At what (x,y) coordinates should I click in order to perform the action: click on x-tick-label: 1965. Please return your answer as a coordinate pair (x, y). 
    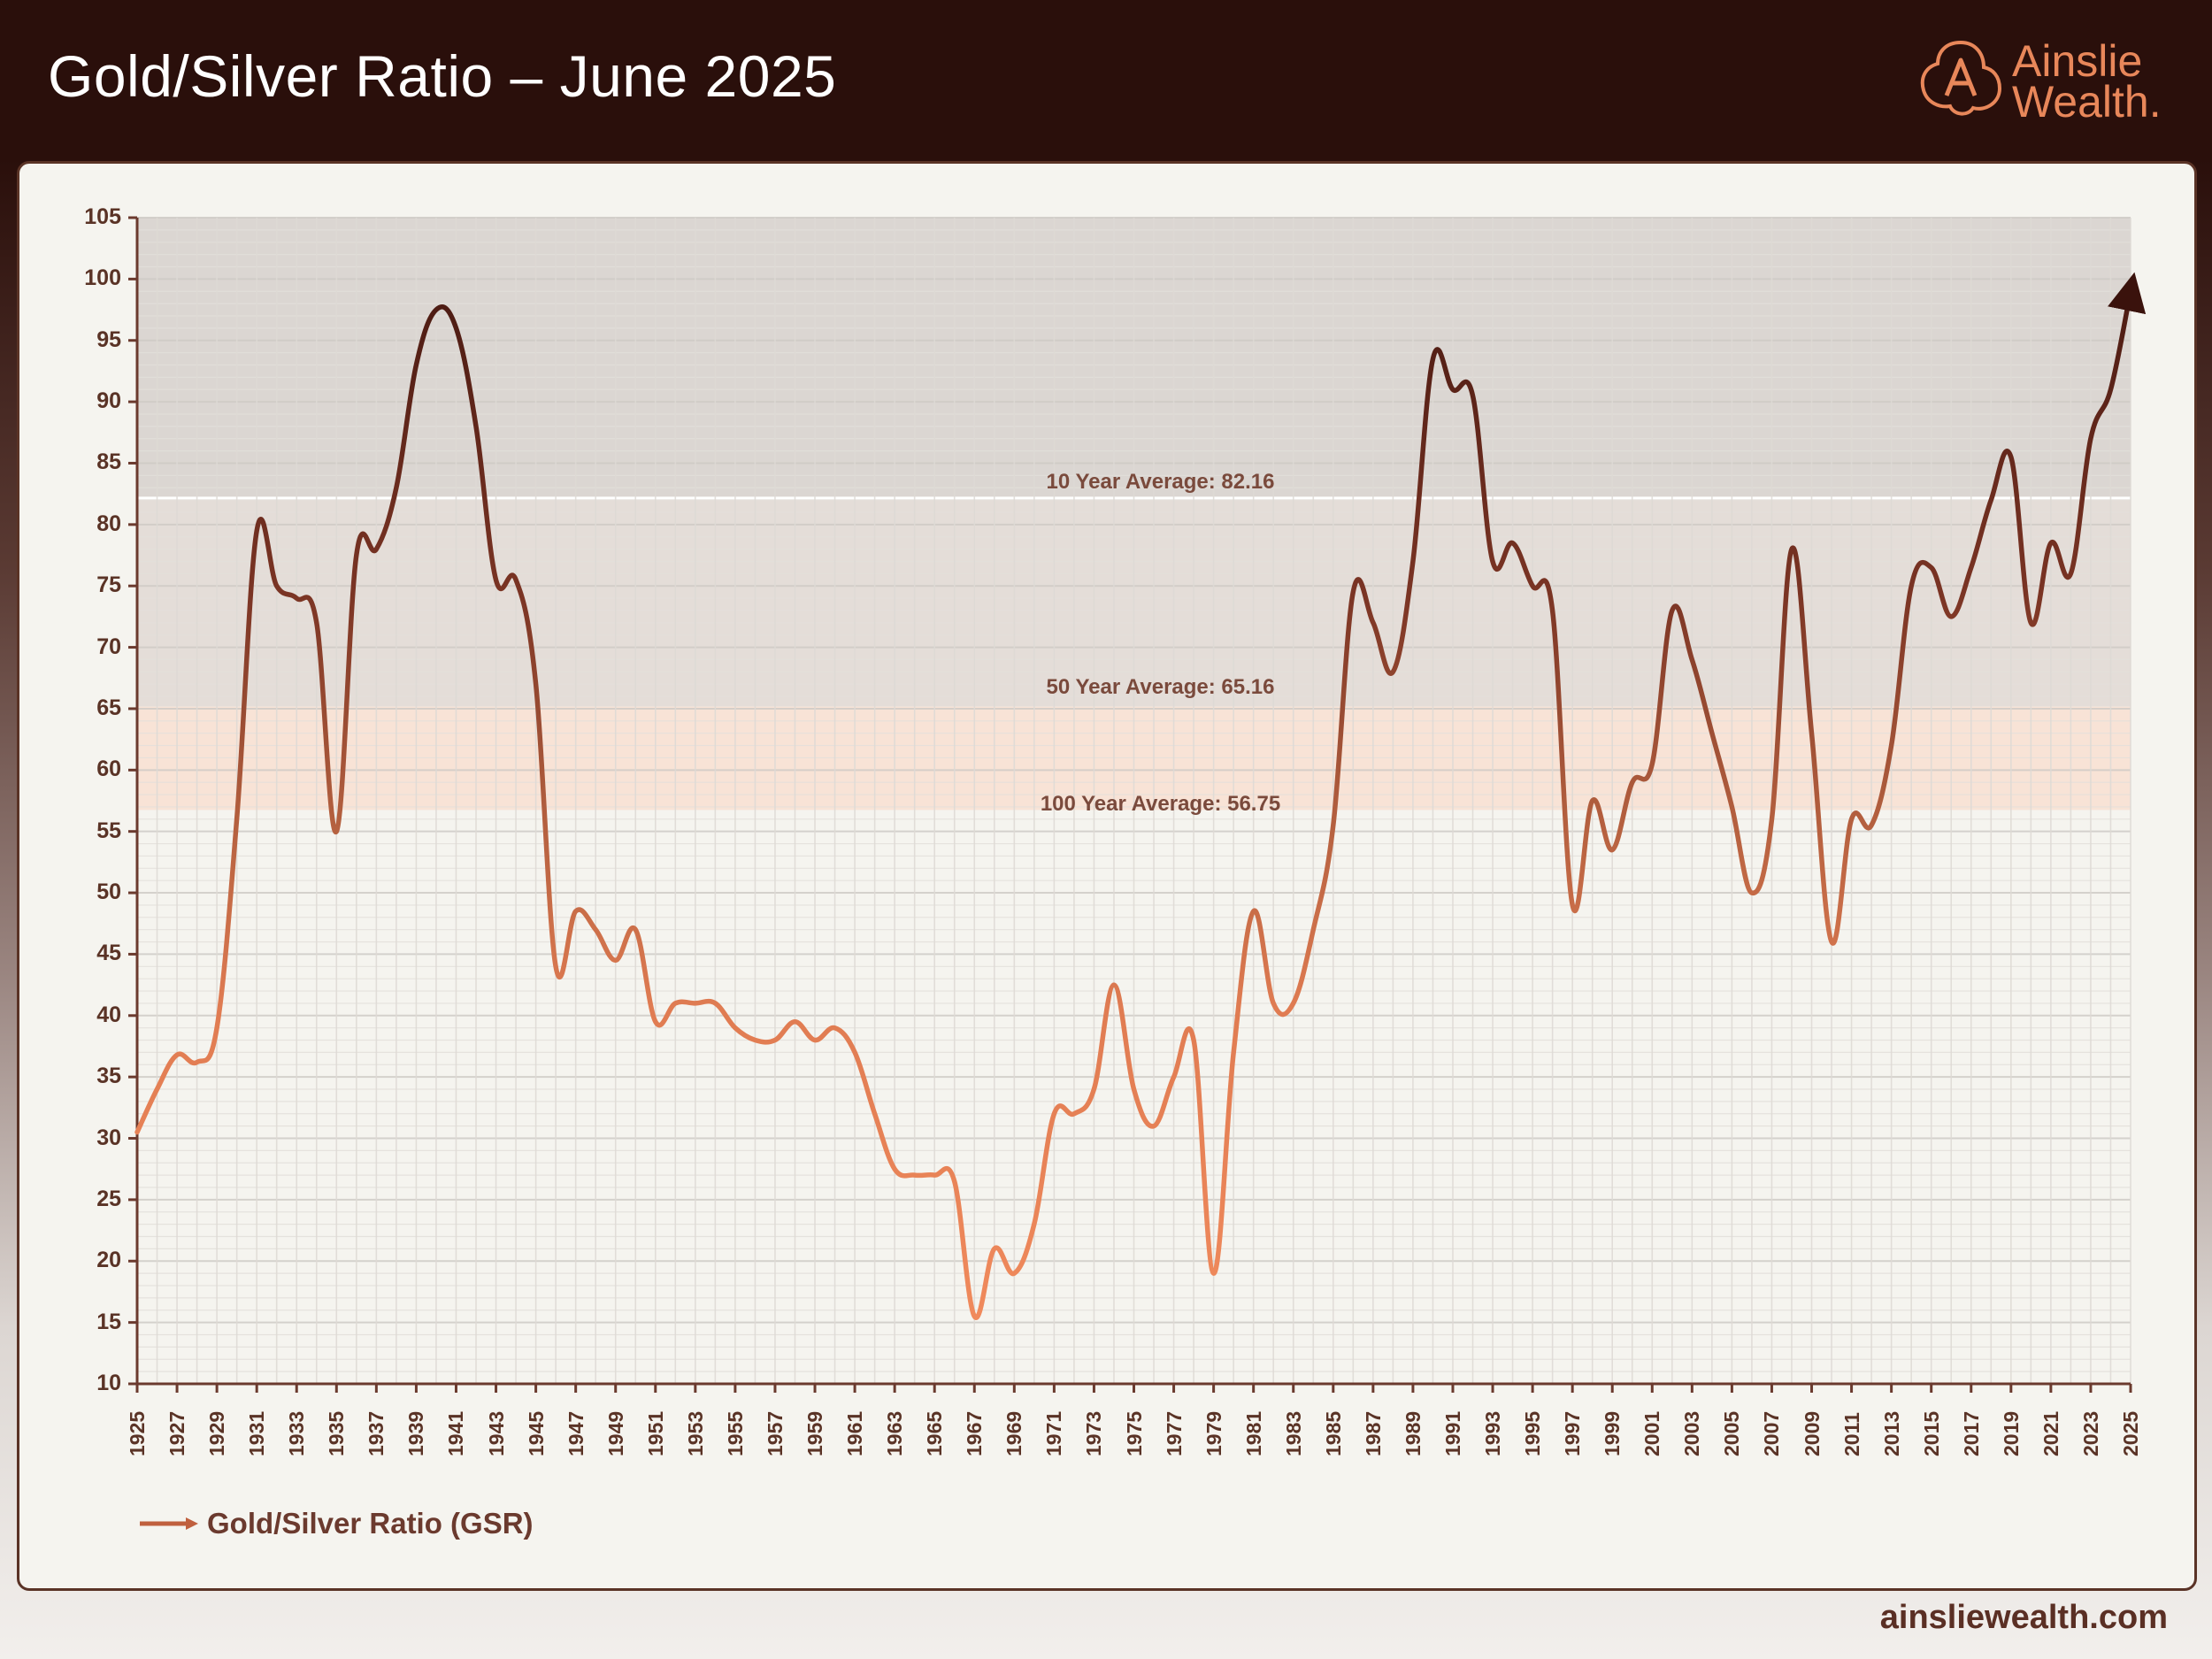
    Looking at the image, I should click on (935, 1433).